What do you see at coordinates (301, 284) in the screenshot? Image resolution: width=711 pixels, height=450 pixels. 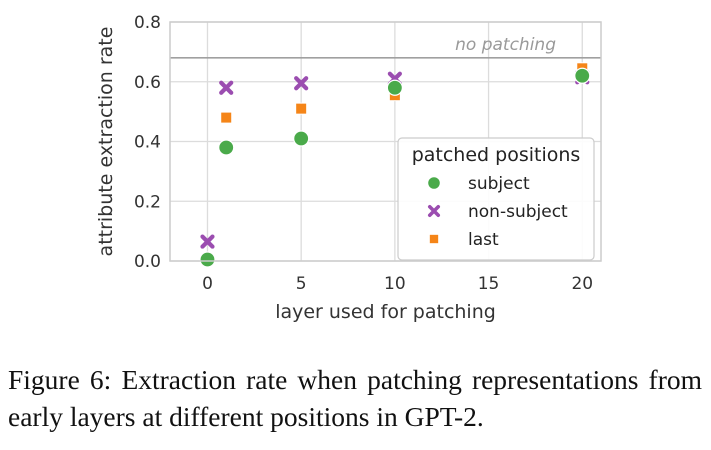 I see `x-tick-label: 5` at bounding box center [301, 284].